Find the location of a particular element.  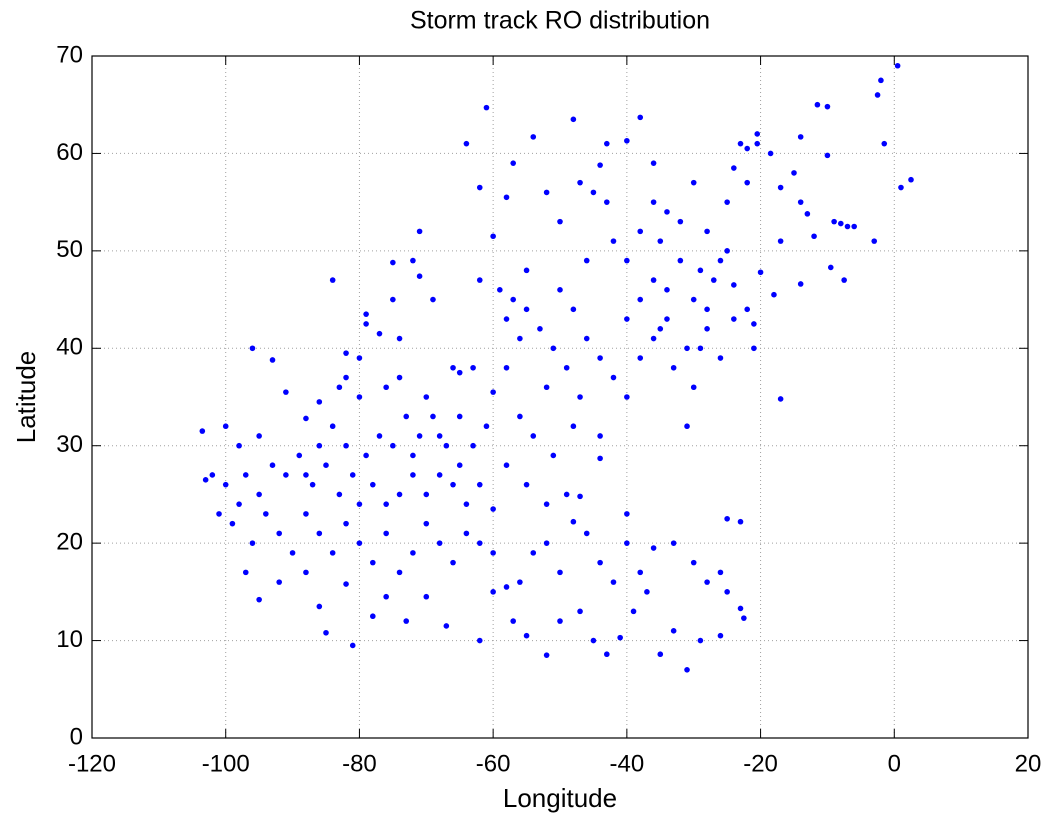

y-tick-label: 0 is located at coordinates (76, 736).